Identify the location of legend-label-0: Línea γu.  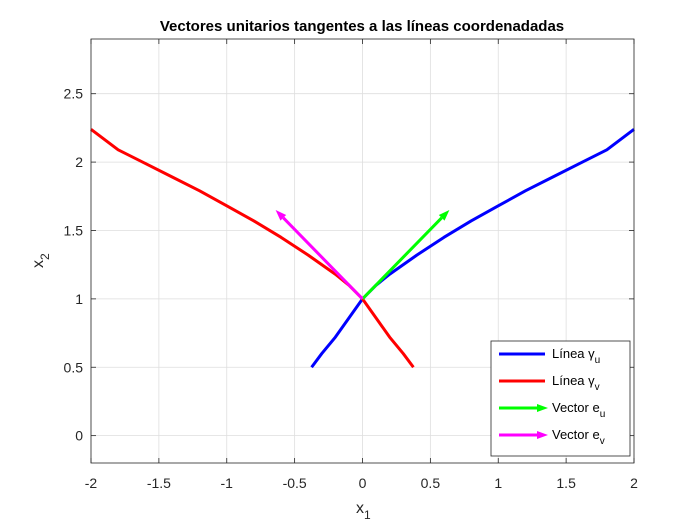
(576, 356).